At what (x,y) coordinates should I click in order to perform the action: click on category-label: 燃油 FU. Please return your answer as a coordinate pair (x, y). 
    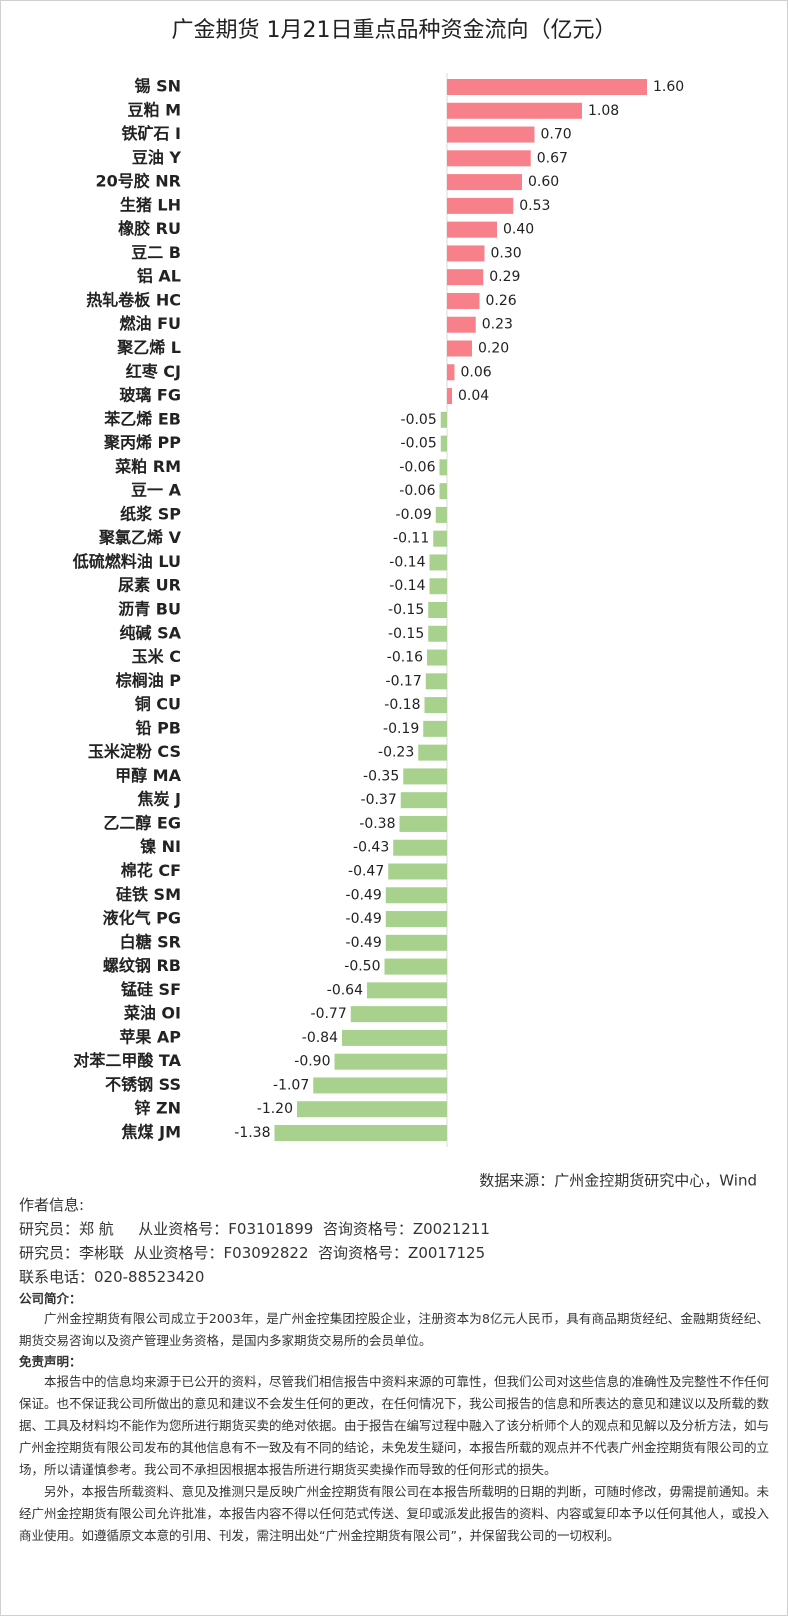
    Looking at the image, I should click on (151, 323).